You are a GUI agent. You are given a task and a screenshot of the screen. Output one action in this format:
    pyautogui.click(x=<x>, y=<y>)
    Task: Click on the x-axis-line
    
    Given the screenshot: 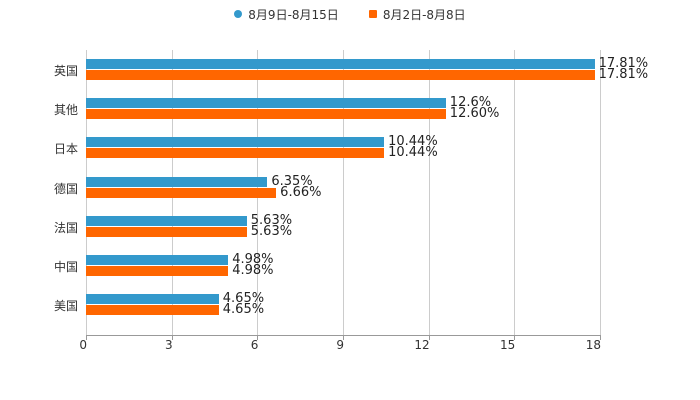 What is the action you would take?
    pyautogui.click(x=343, y=335)
    